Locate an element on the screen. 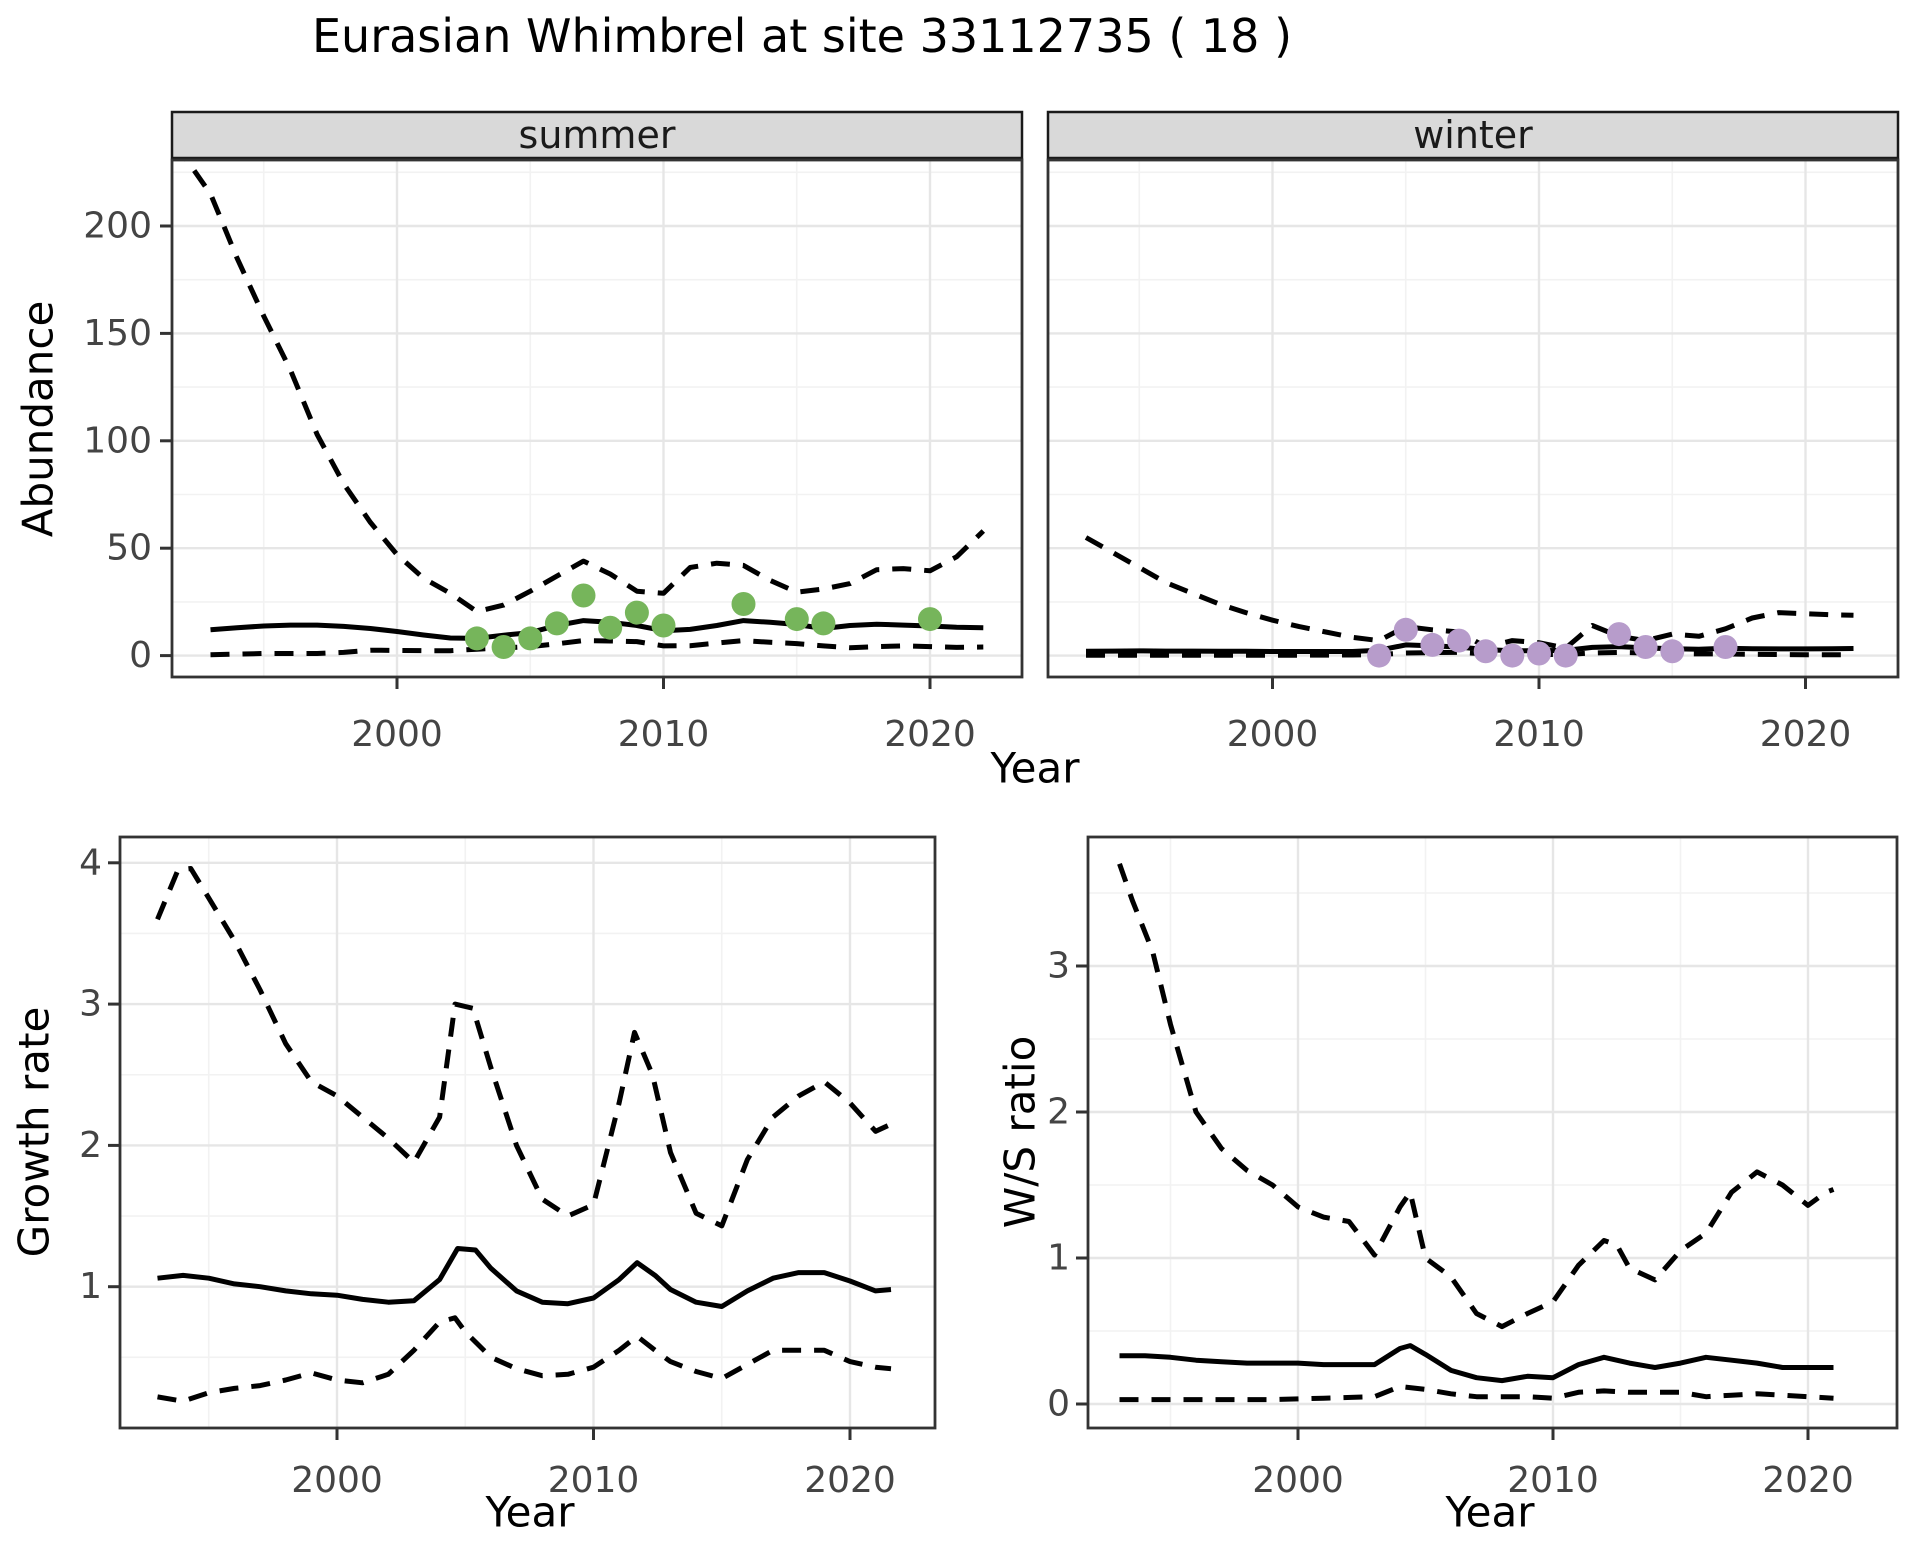 This screenshot has height=1560, width=1920. growth_rate-mean-line is located at coordinates (524, 1277).